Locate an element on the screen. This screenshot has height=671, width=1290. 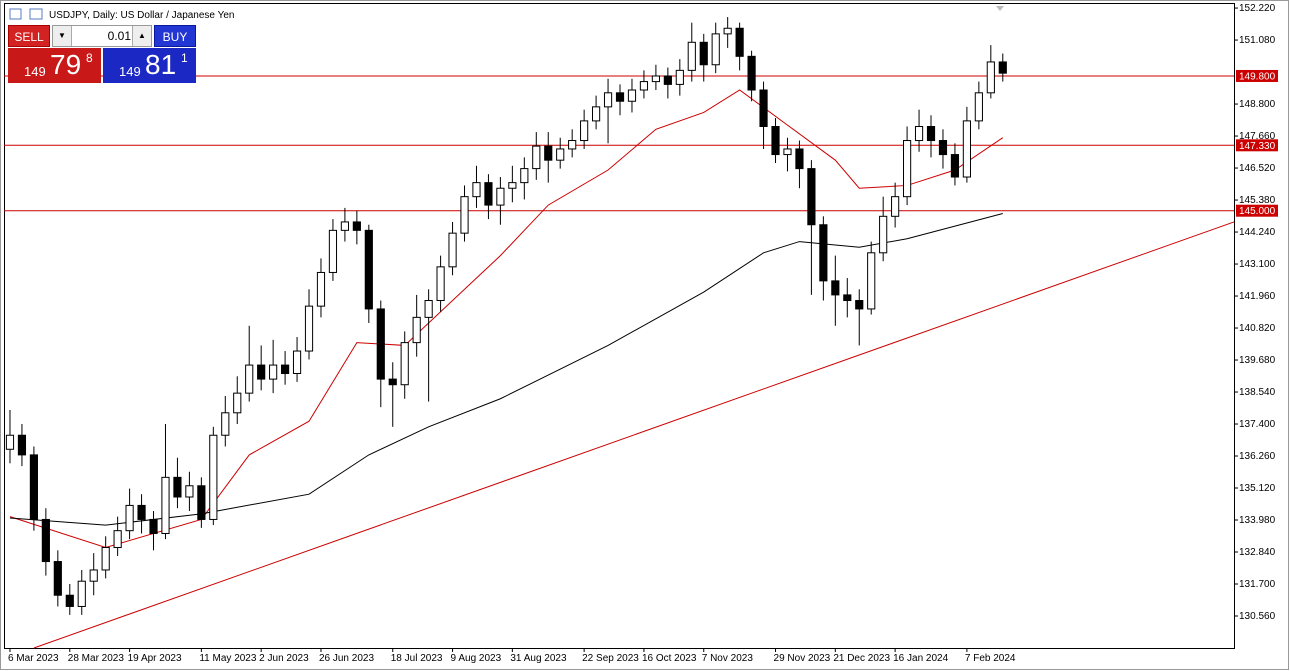
x-tick-label: 29 Nov 2023 is located at coordinates (802, 658).